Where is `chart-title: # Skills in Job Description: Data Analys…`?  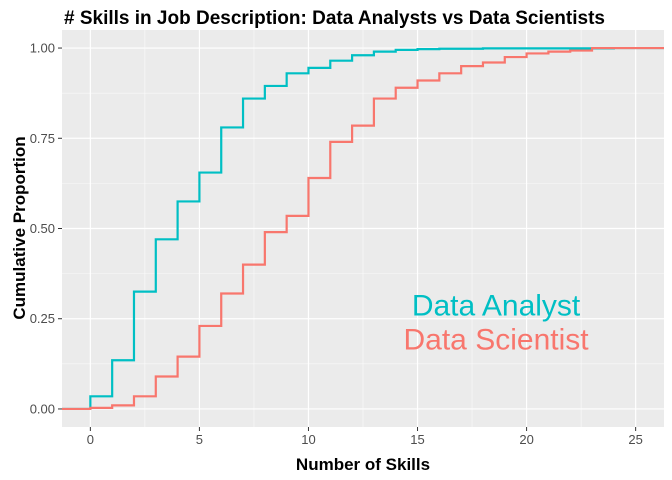 chart-title: # Skills in Job Description: Data Analys… is located at coordinates (334, 18).